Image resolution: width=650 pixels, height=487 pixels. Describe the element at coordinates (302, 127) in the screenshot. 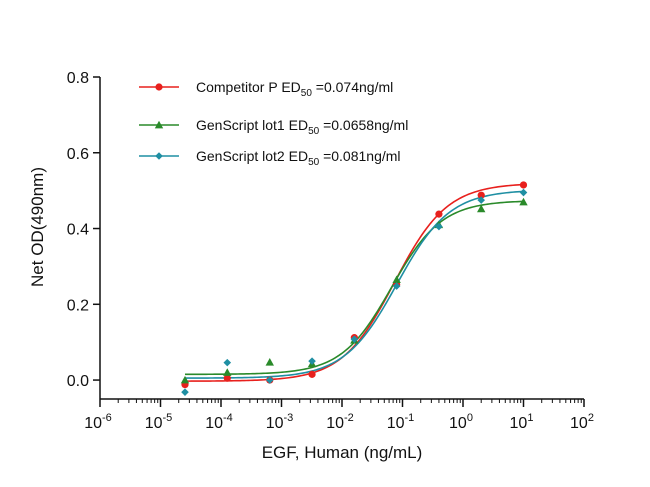

I see `legend-label: GenScript lot1 ED50 =0.0658ng/ml` at that location.